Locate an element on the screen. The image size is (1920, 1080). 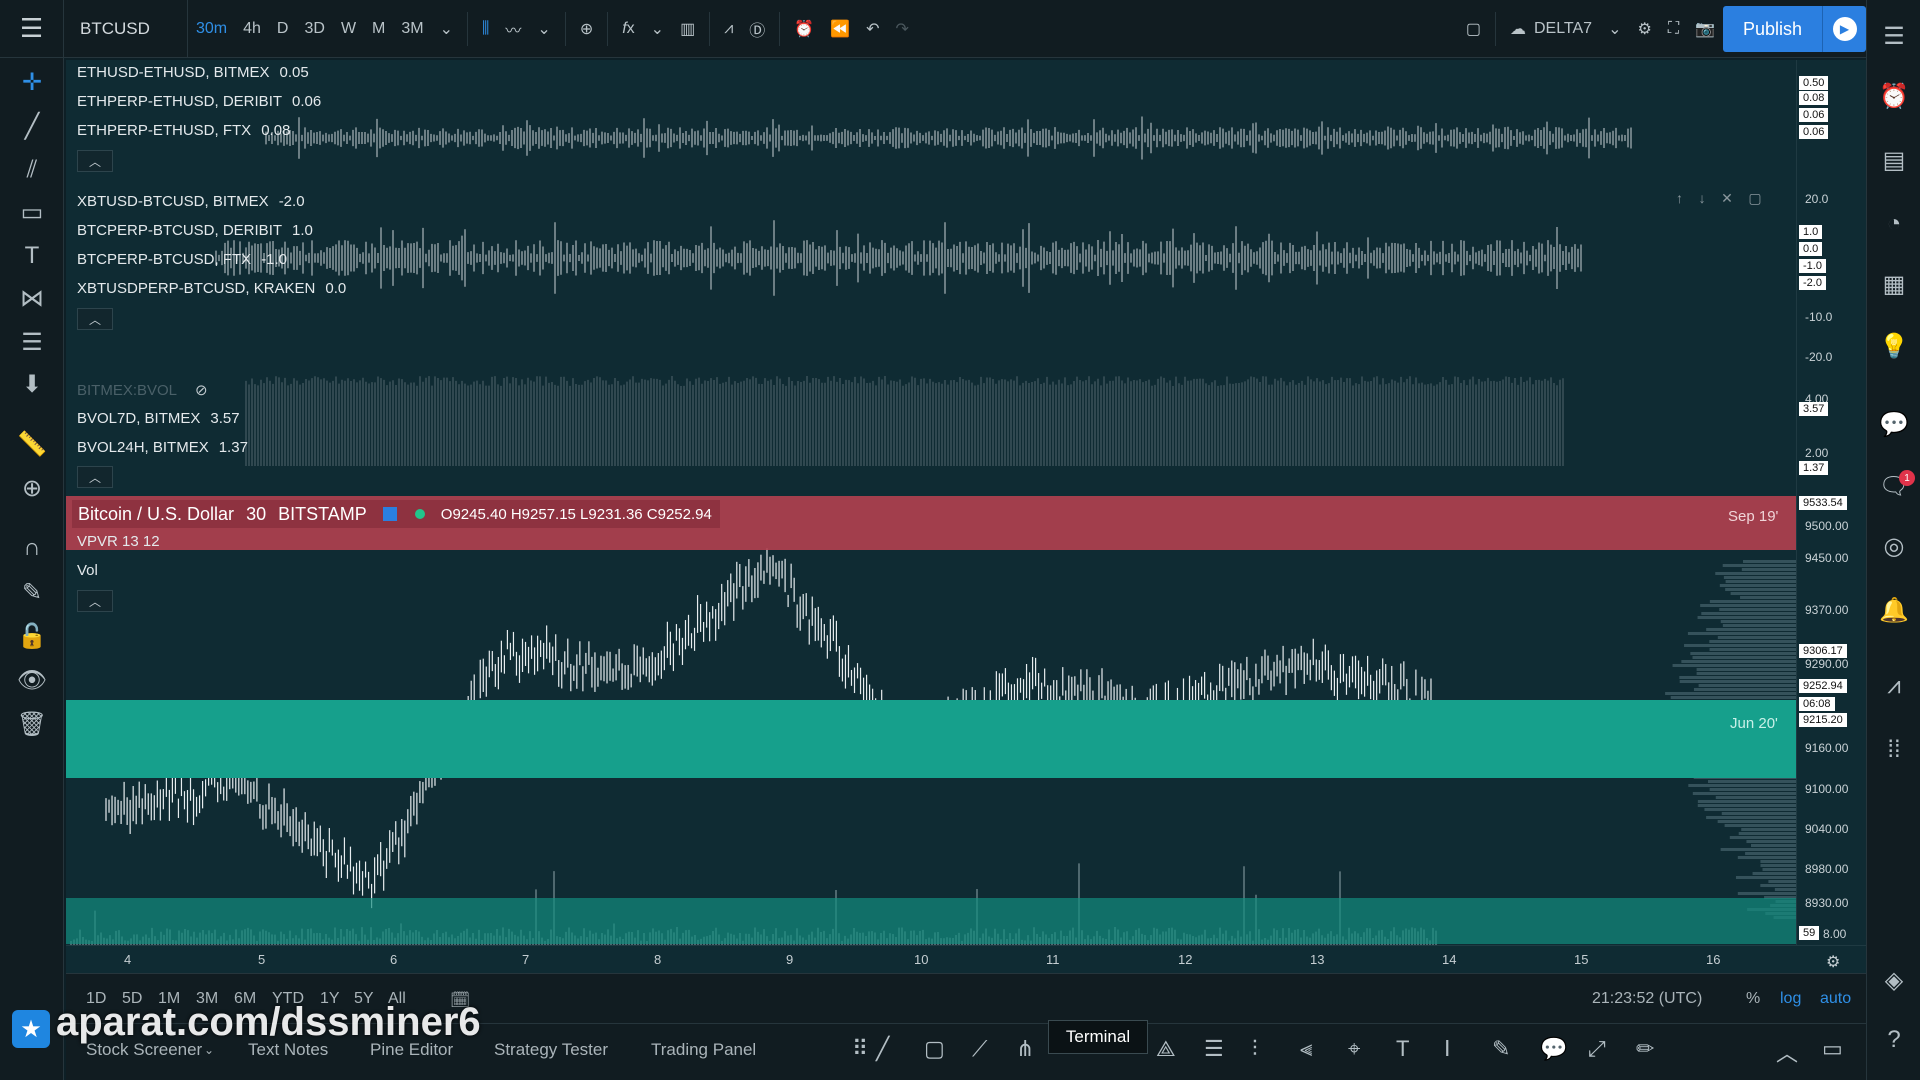
chevron-down-icon: ⌄ is located at coordinates (209, 1050).